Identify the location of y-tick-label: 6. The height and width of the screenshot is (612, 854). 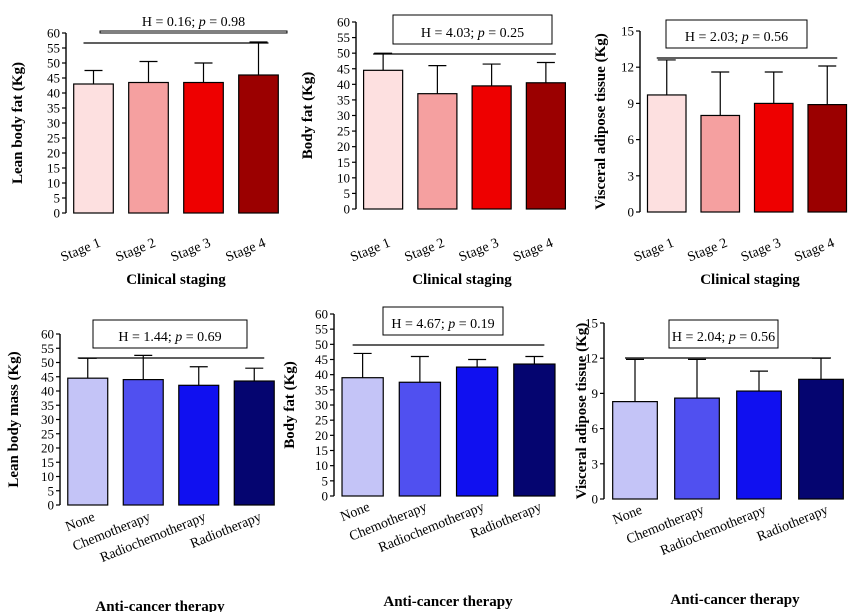
(631, 139).